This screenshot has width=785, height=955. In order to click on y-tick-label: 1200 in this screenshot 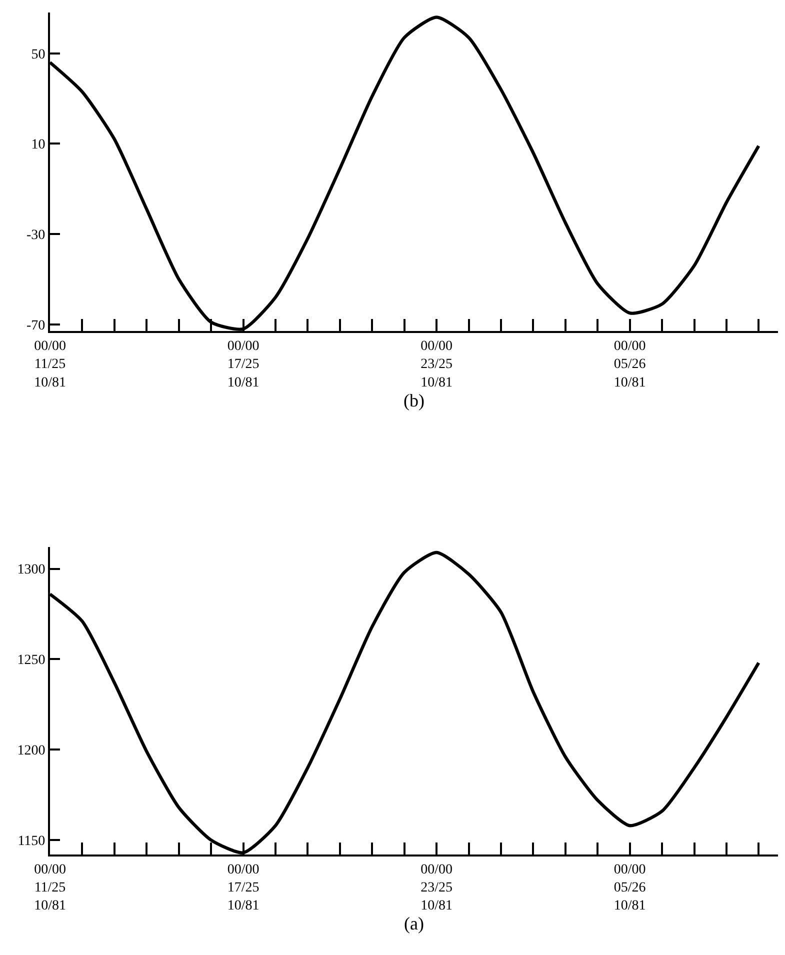, I will do `click(31, 751)`.